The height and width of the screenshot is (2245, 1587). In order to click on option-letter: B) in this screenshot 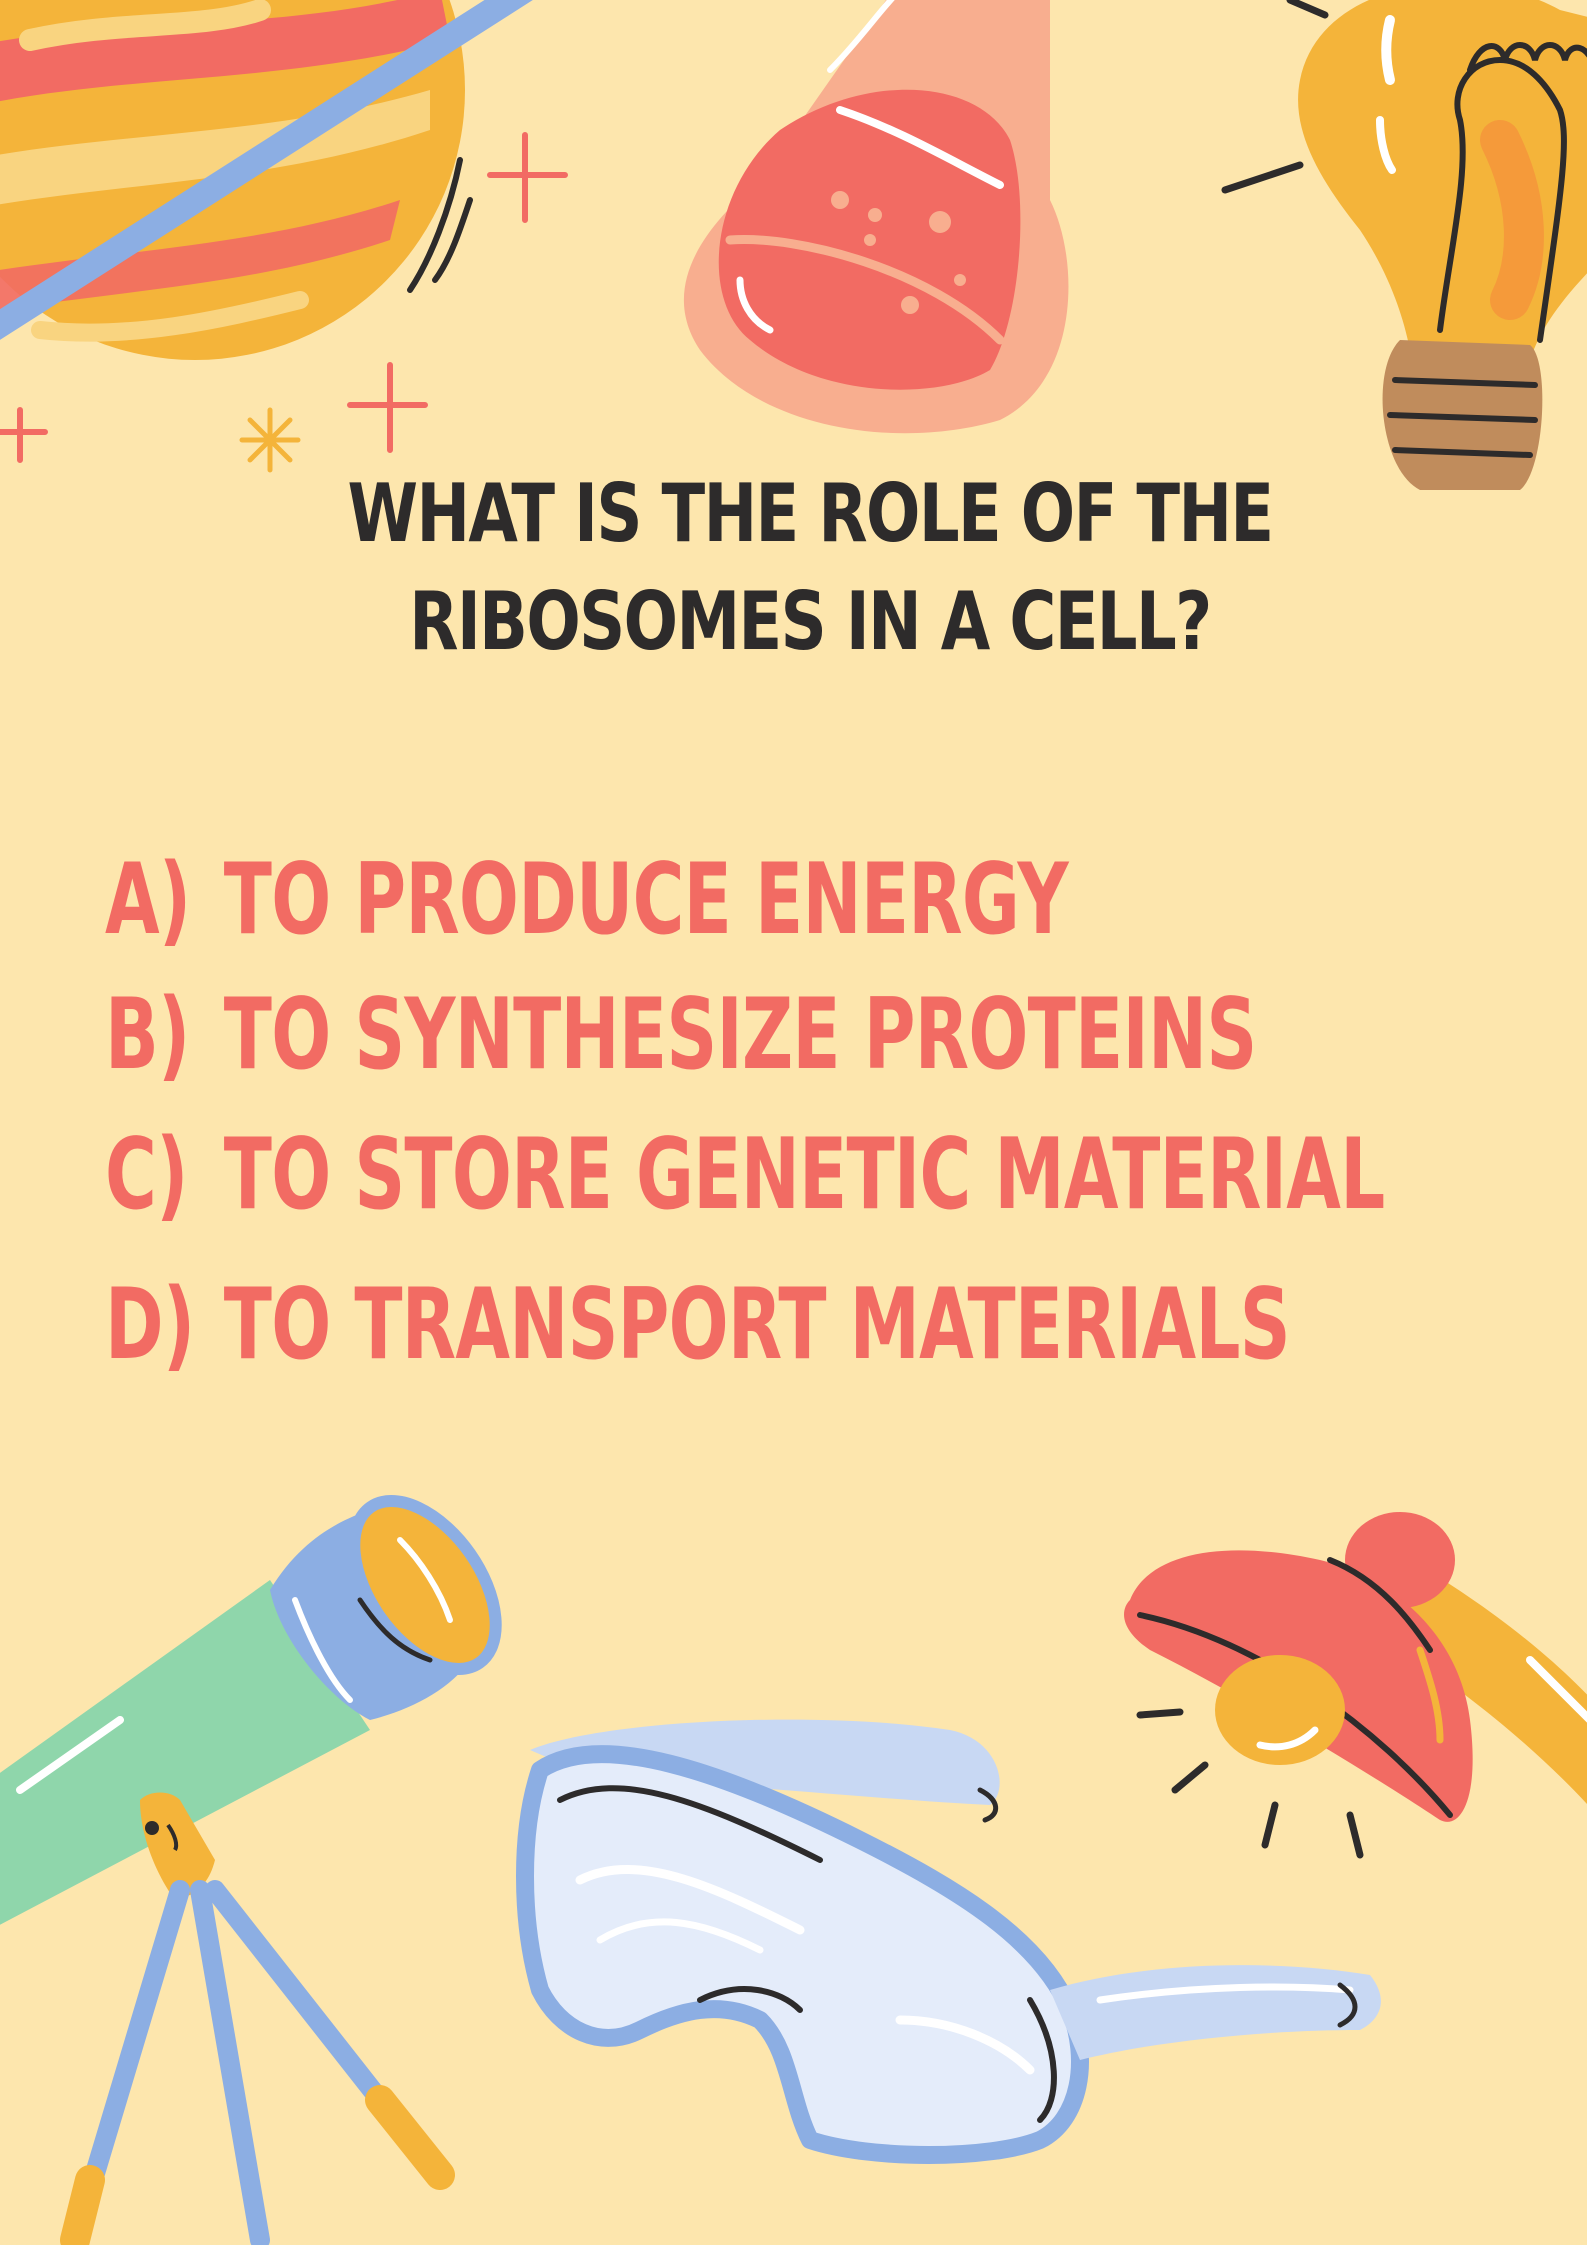, I will do `click(147, 1035)`.